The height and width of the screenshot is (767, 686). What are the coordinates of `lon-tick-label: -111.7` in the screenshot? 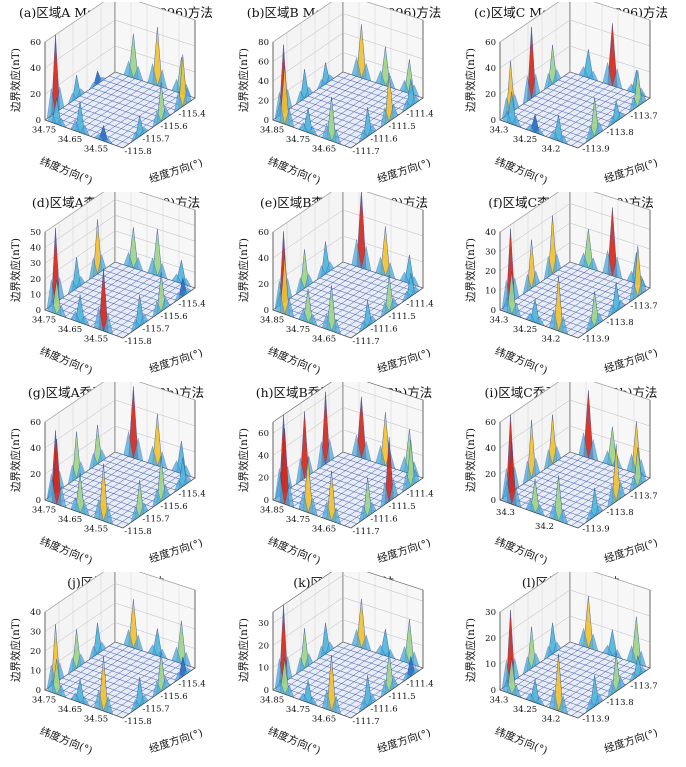 It's located at (365, 532).